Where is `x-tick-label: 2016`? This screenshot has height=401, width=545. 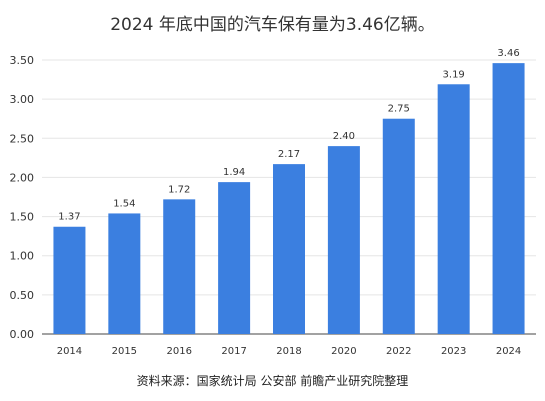
x-tick-label: 2016 is located at coordinates (178, 351).